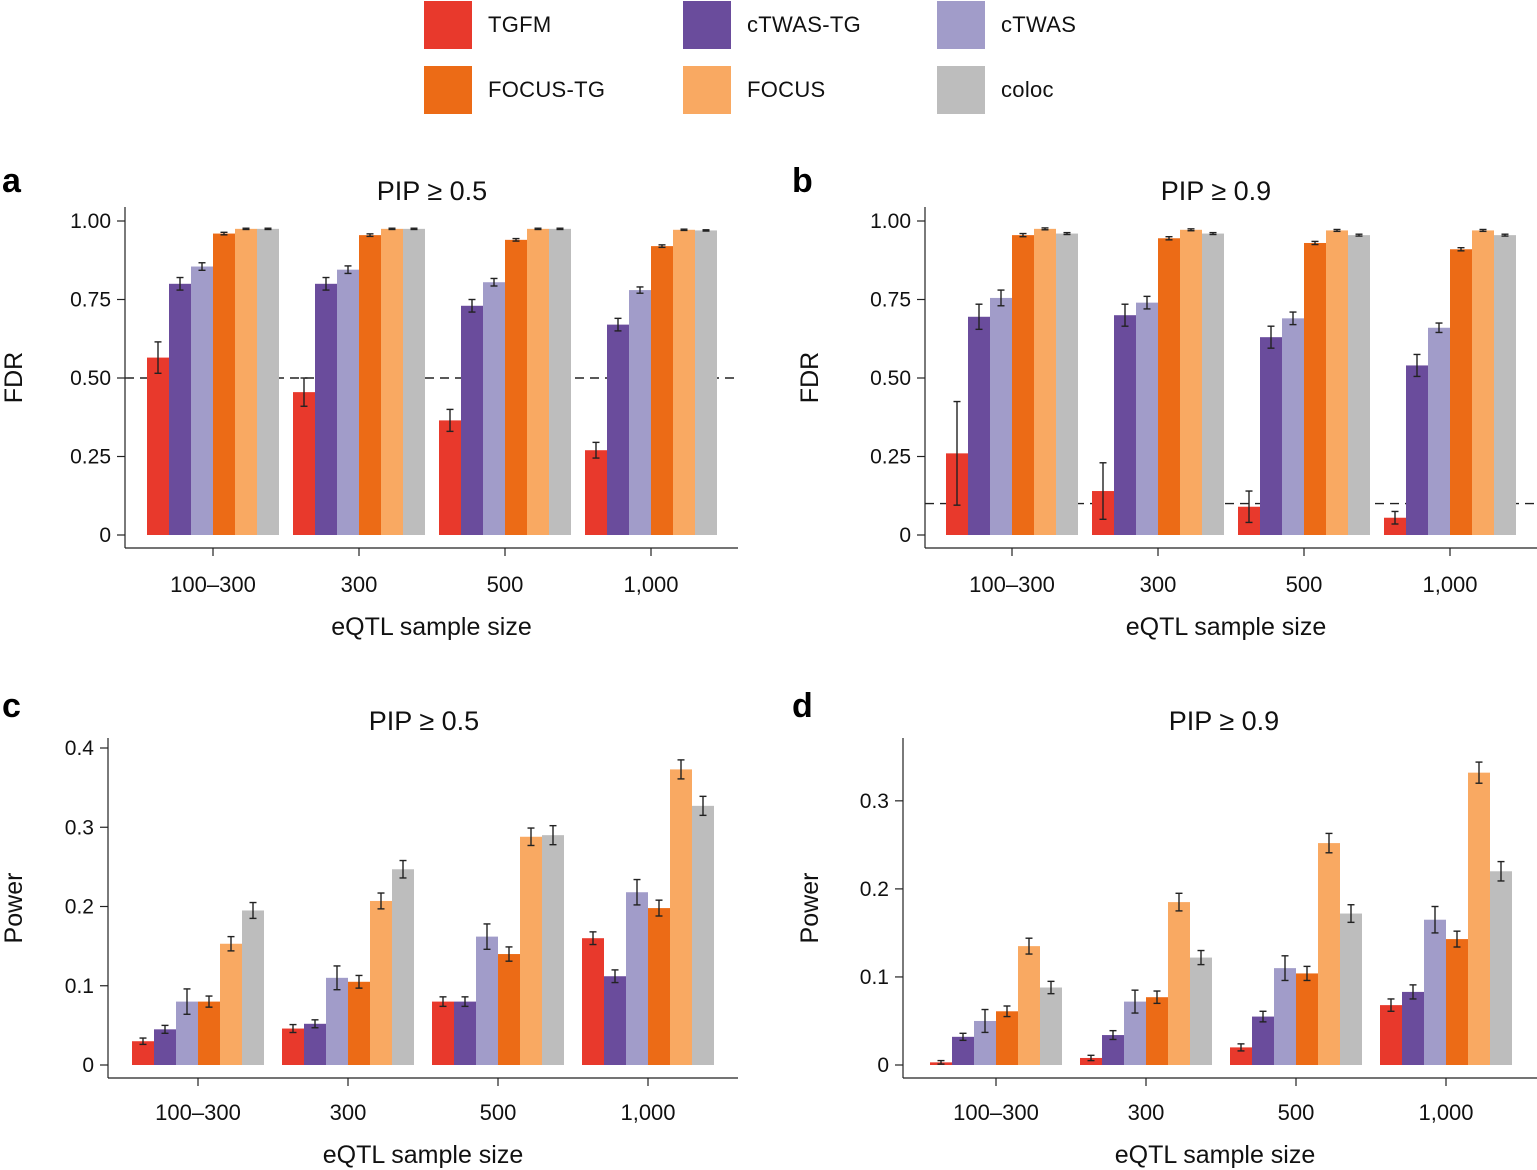  I want to click on panel-letter-b: b, so click(802, 181).